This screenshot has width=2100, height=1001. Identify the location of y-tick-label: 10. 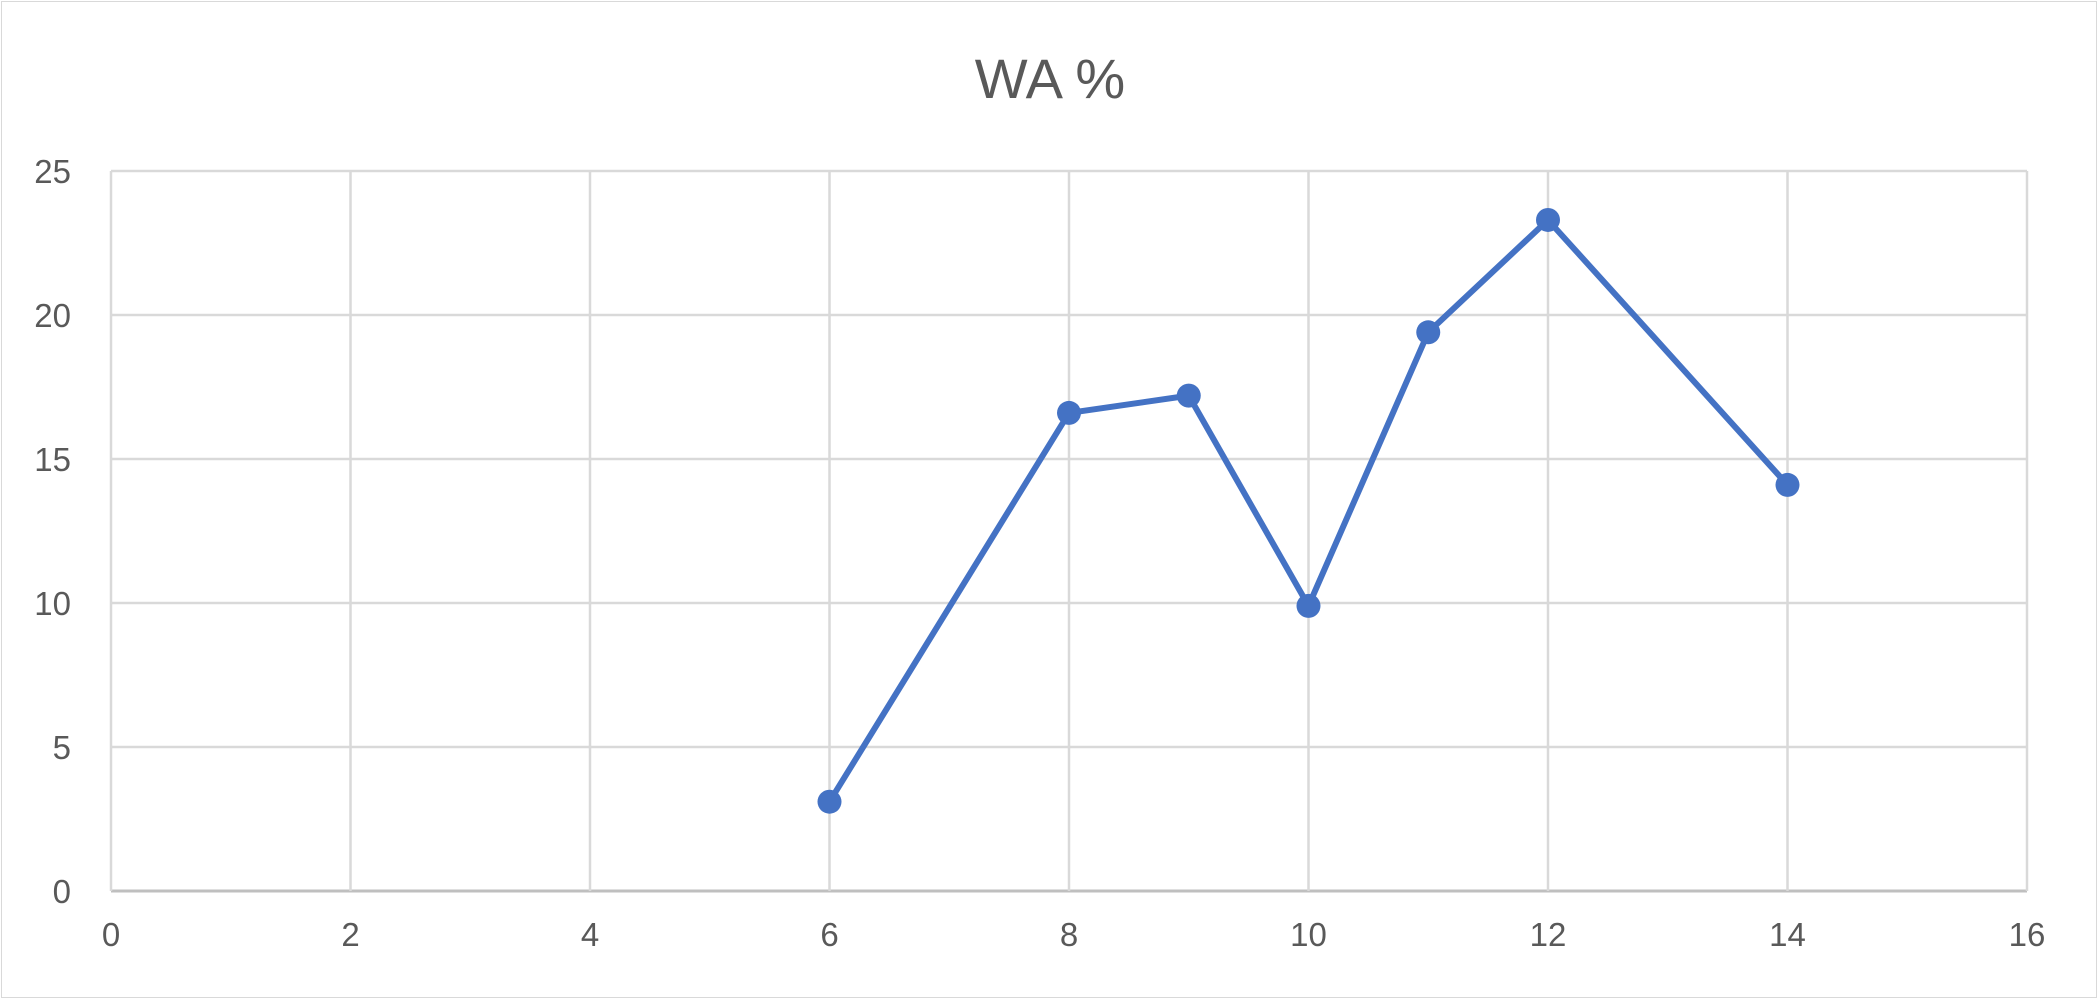
(52, 603).